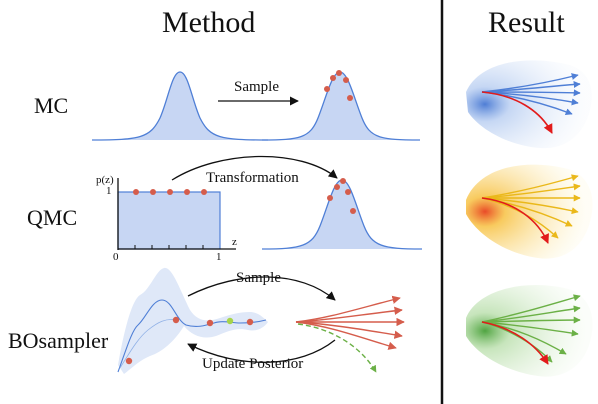 The image size is (598, 404). I want to click on qmc-uniform-points, so click(170, 192).